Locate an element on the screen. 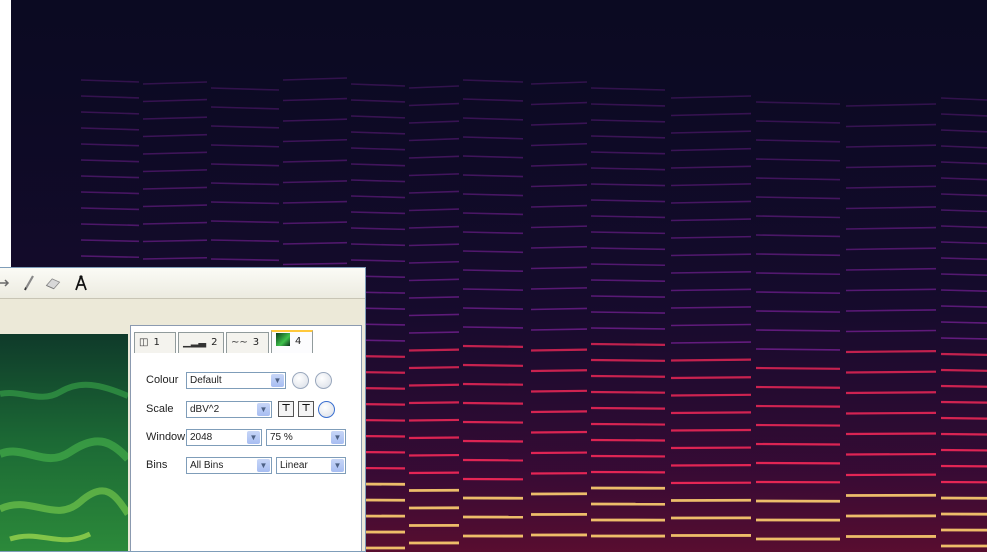  window-overlap-select: 75 % ▼ is located at coordinates (306, 437).